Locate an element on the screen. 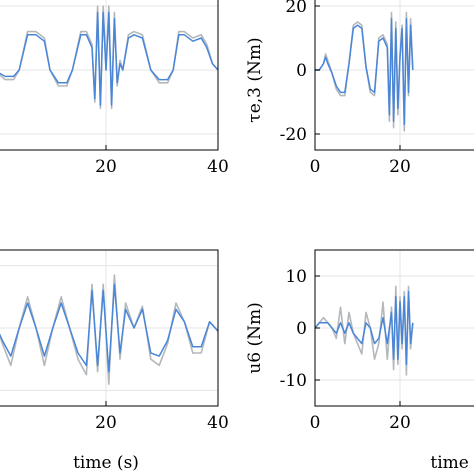 The image size is (474, 474). y-tick-label: -10 is located at coordinates (293, 381).